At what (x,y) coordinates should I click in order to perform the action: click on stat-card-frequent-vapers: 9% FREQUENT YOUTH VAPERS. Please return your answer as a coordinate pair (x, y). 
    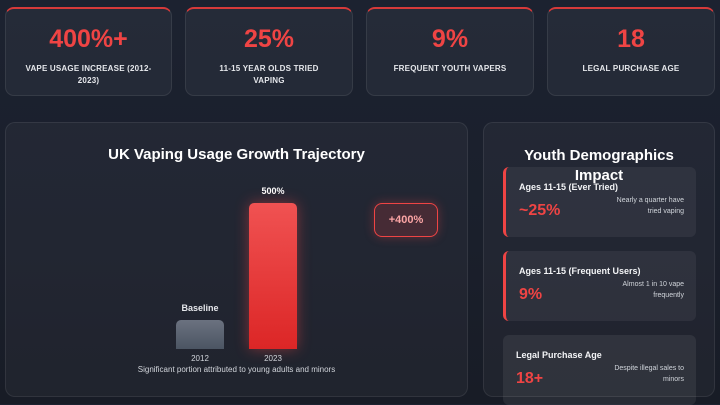
    Looking at the image, I should click on (450, 51).